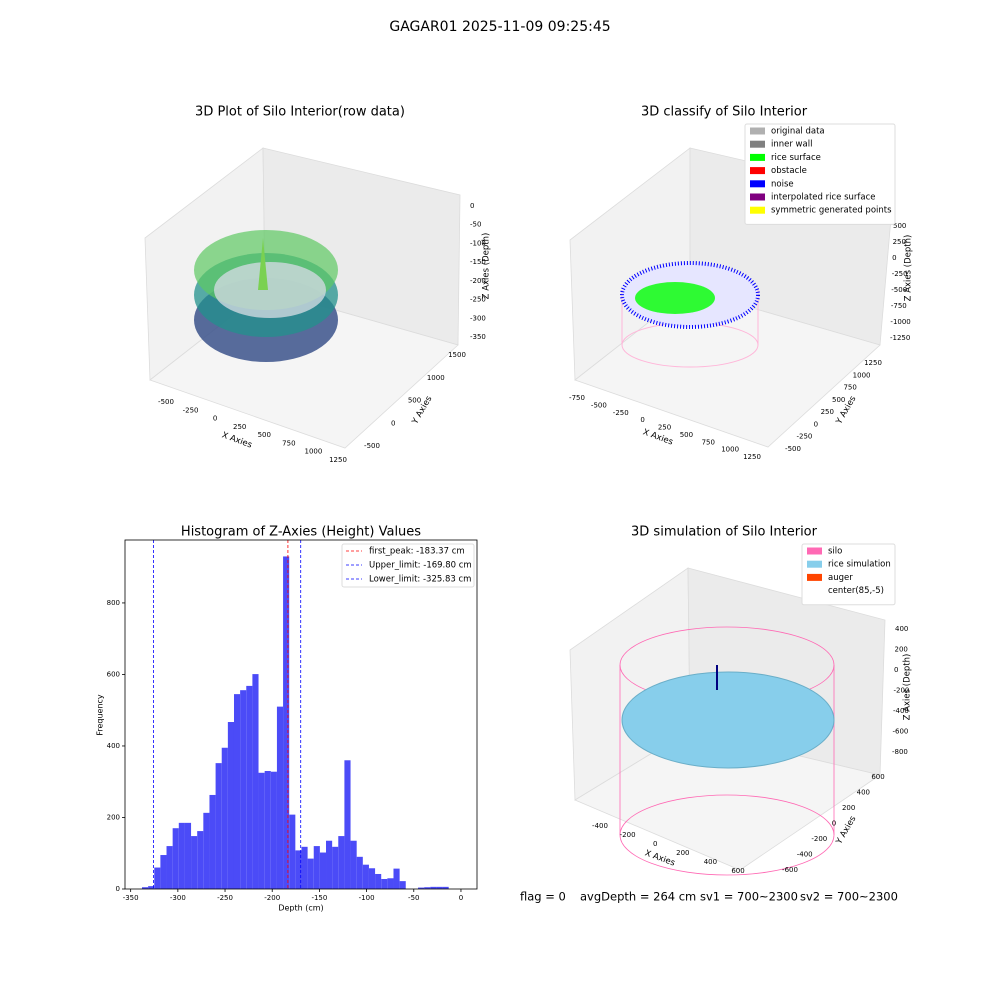  What do you see at coordinates (300, 908) in the screenshot?
I see `x-axis-label: Depth (cm)` at bounding box center [300, 908].